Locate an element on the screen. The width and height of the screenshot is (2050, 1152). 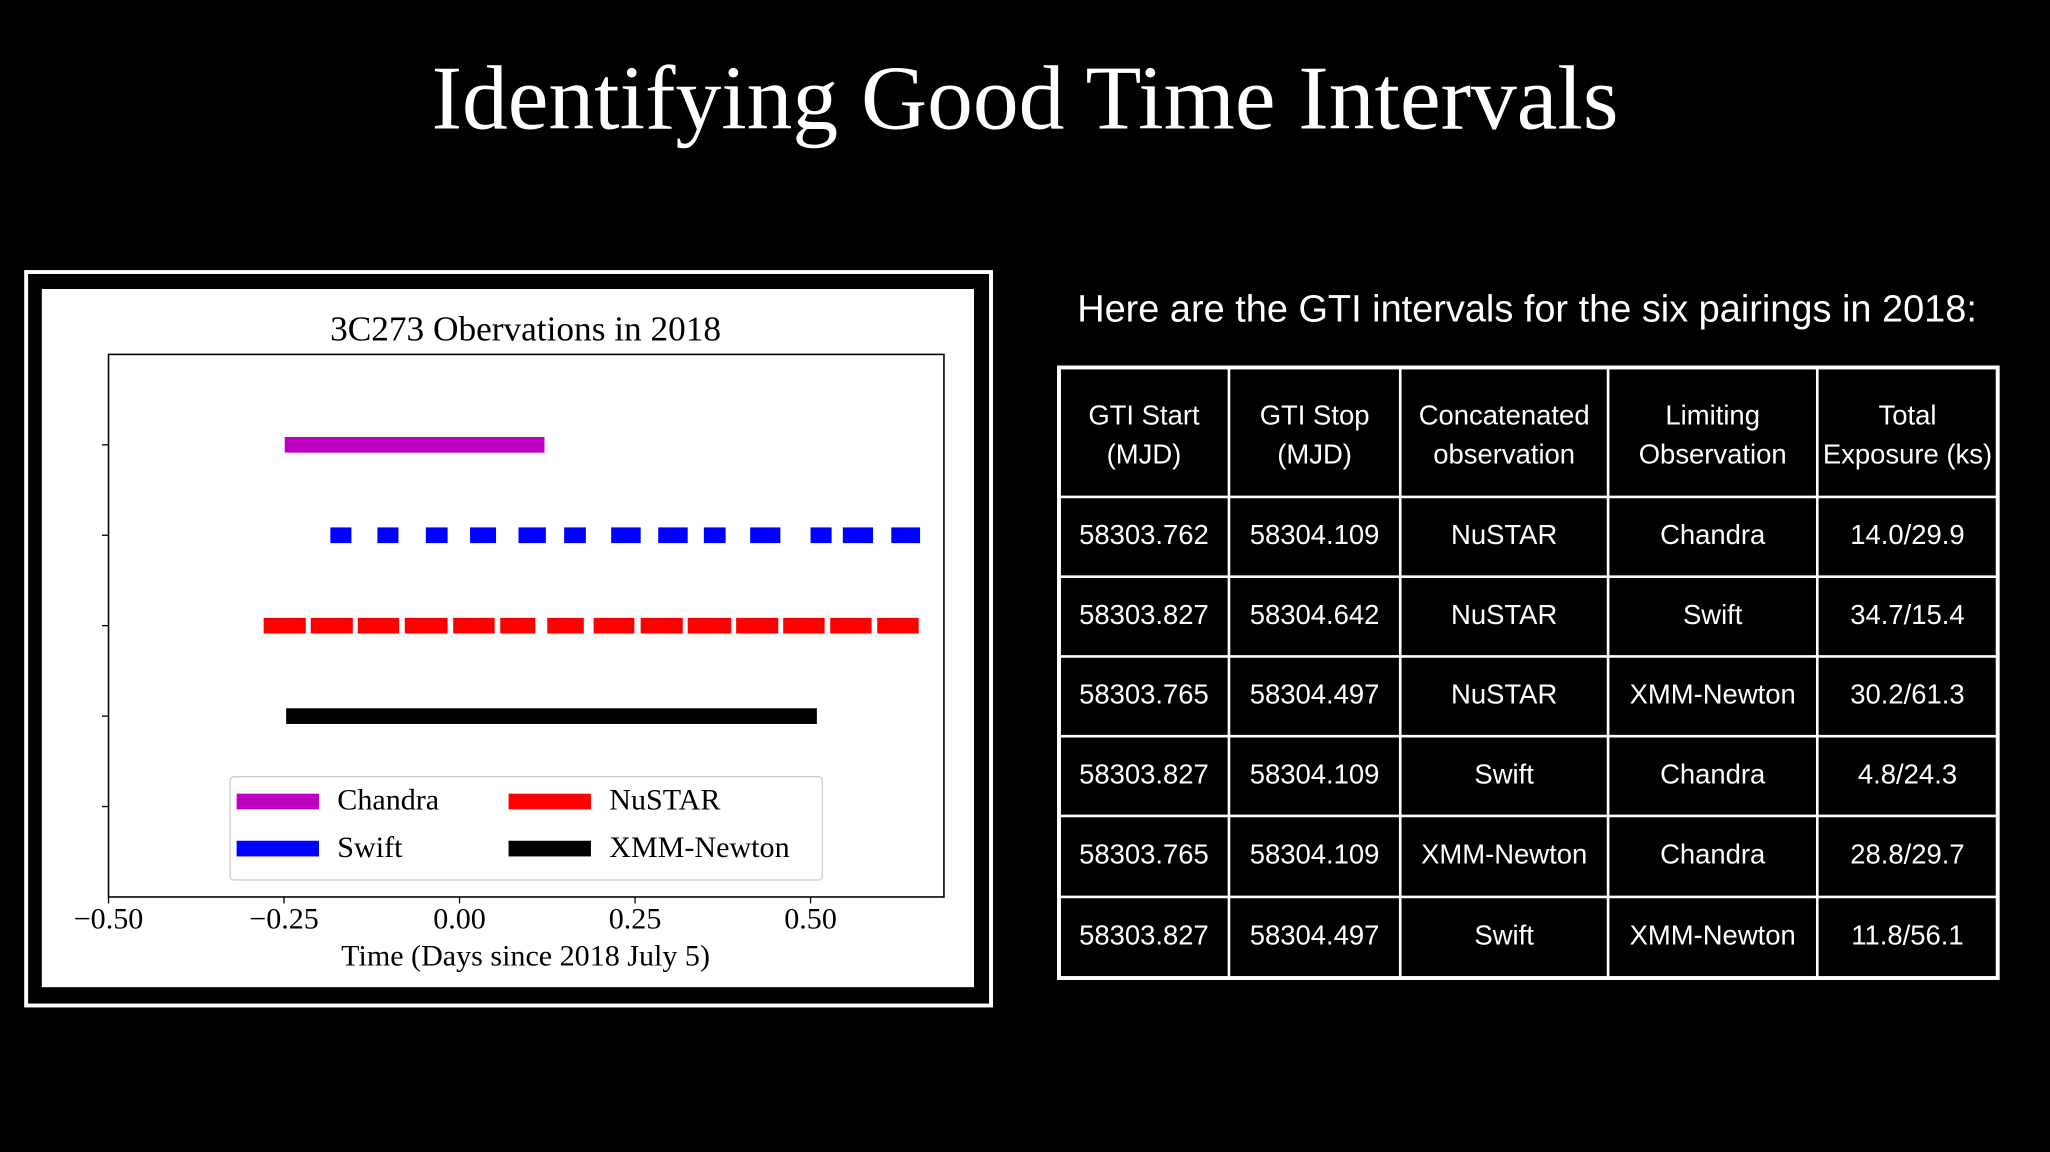
header-cell: Concatenated is located at coordinates (1504, 414).